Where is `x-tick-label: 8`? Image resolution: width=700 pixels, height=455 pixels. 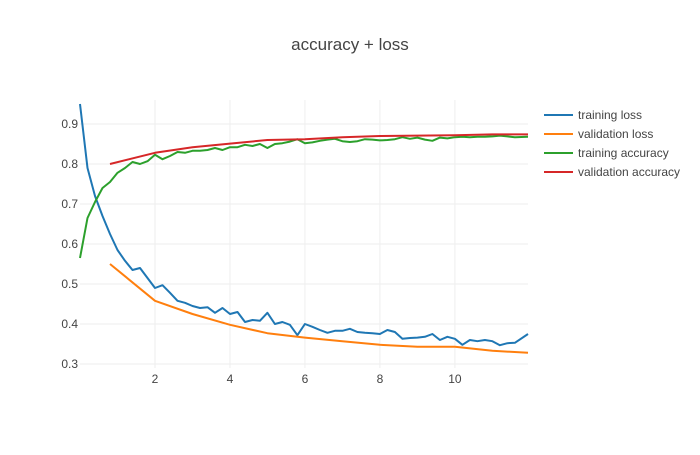
x-tick-label: 8 is located at coordinates (380, 379).